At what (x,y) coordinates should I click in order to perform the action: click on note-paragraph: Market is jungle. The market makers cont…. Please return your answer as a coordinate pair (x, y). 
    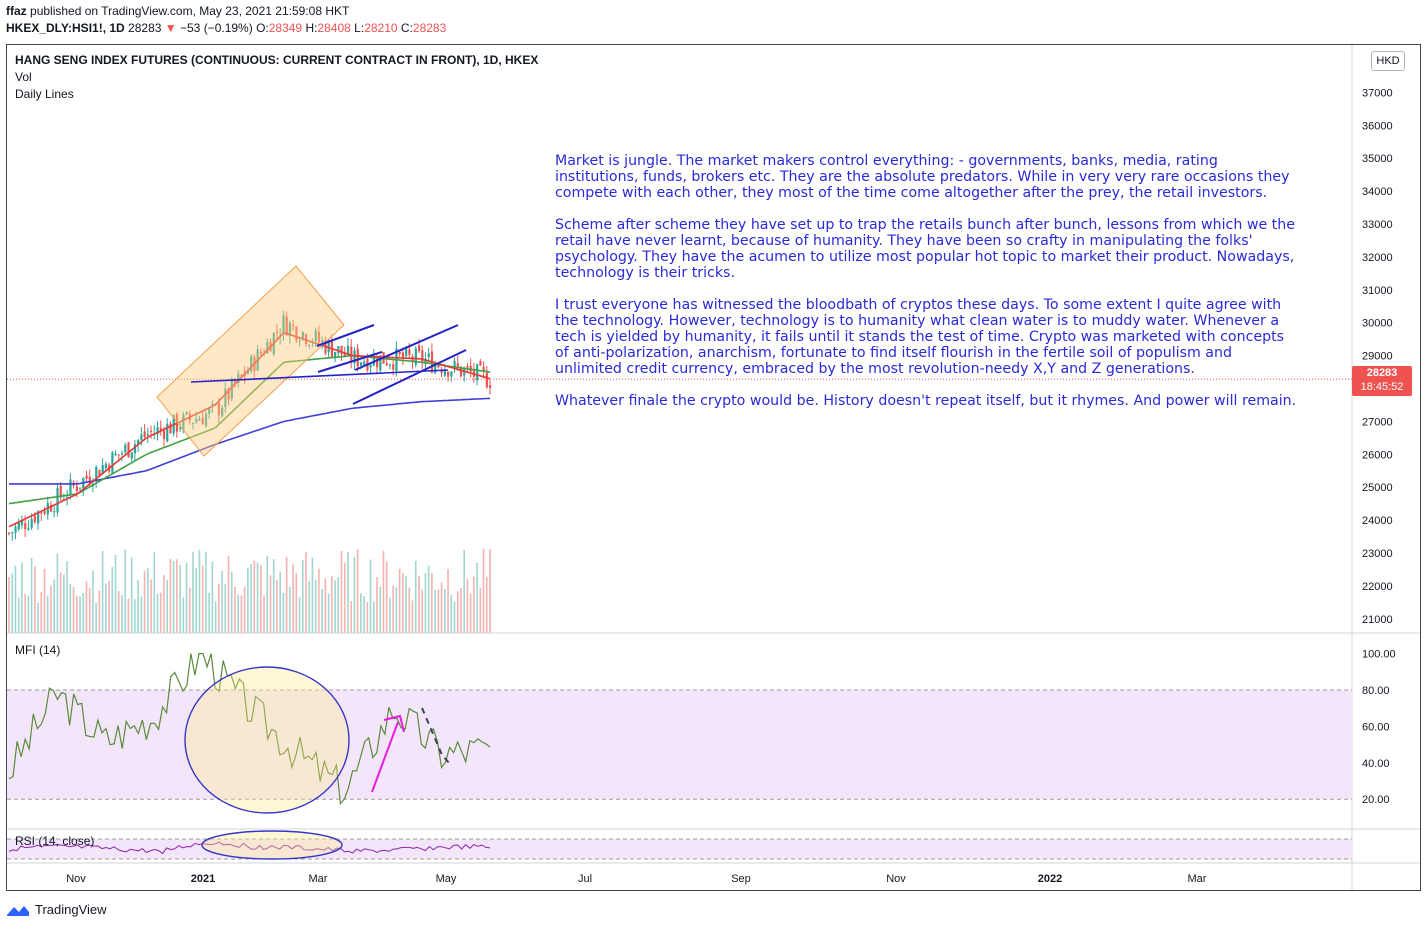
    Looking at the image, I should click on (922, 177).